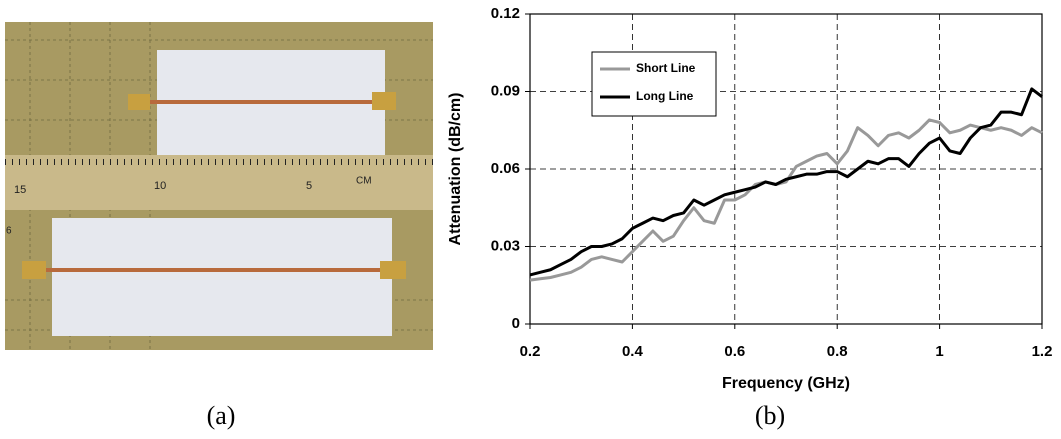 This screenshot has height=439, width=1061. Describe the element at coordinates (455, 169) in the screenshot. I see `y-axis-label: Attenuation (dB/cm)` at that location.